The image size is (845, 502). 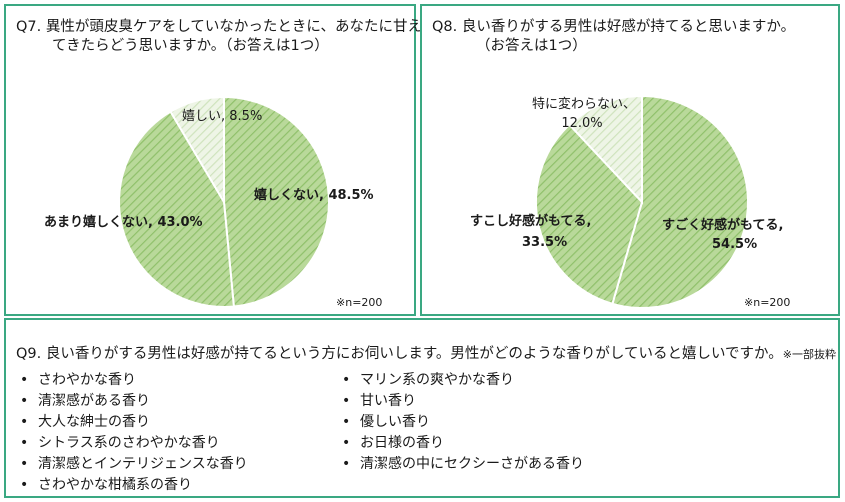 I want to click on q9-left-item-text: 大人な紳士の香り, so click(x=94, y=422).